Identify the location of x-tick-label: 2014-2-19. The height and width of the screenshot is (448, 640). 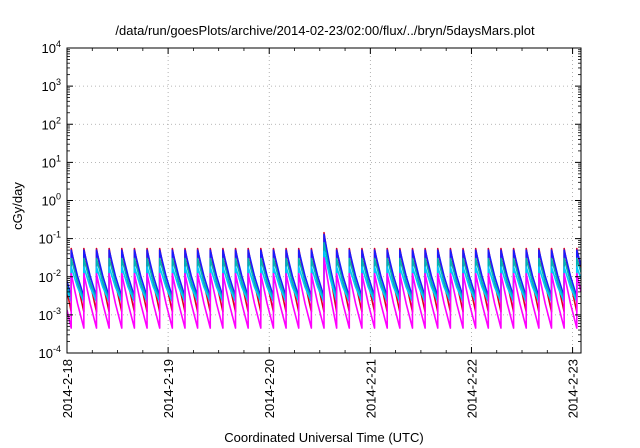
(168, 388).